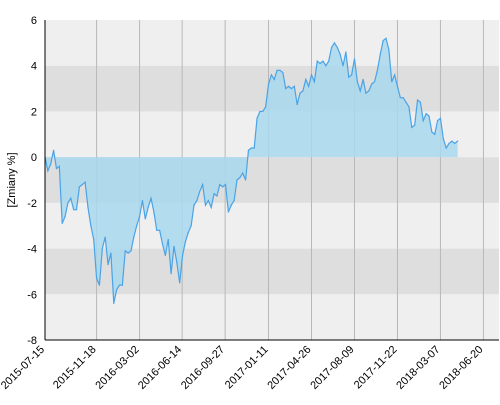 The width and height of the screenshot is (500, 405). Describe the element at coordinates (32, 341) in the screenshot. I see `y-tick-label: -8` at that location.